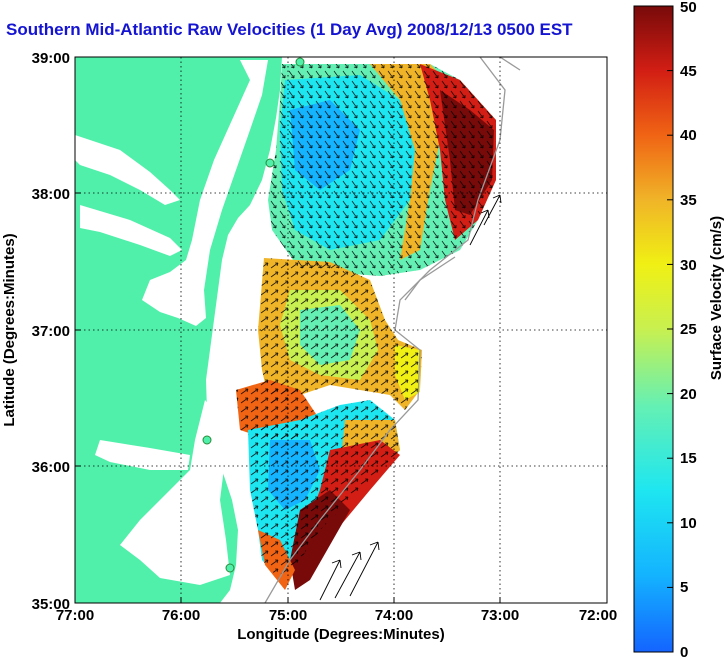  What do you see at coordinates (51, 604) in the screenshot?
I see `y-tick-label: 35:00` at bounding box center [51, 604].